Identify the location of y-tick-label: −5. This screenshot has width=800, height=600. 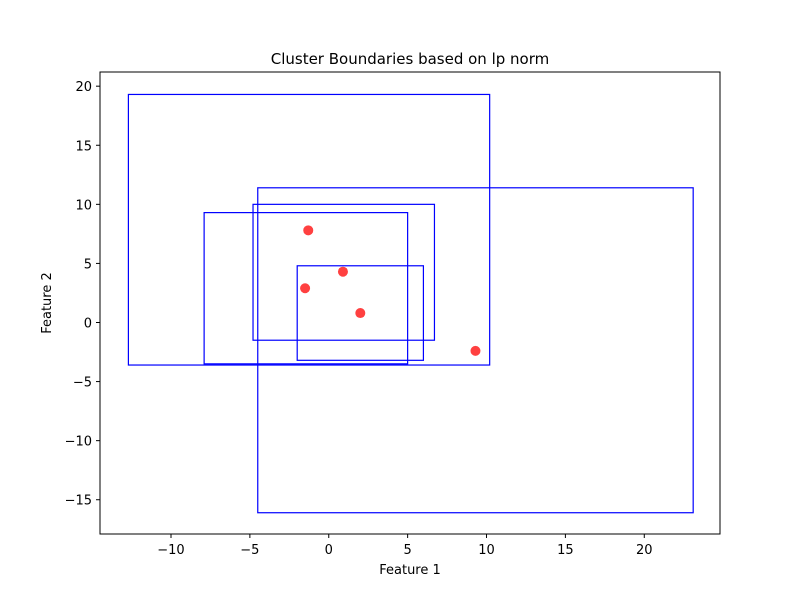
(82, 383).